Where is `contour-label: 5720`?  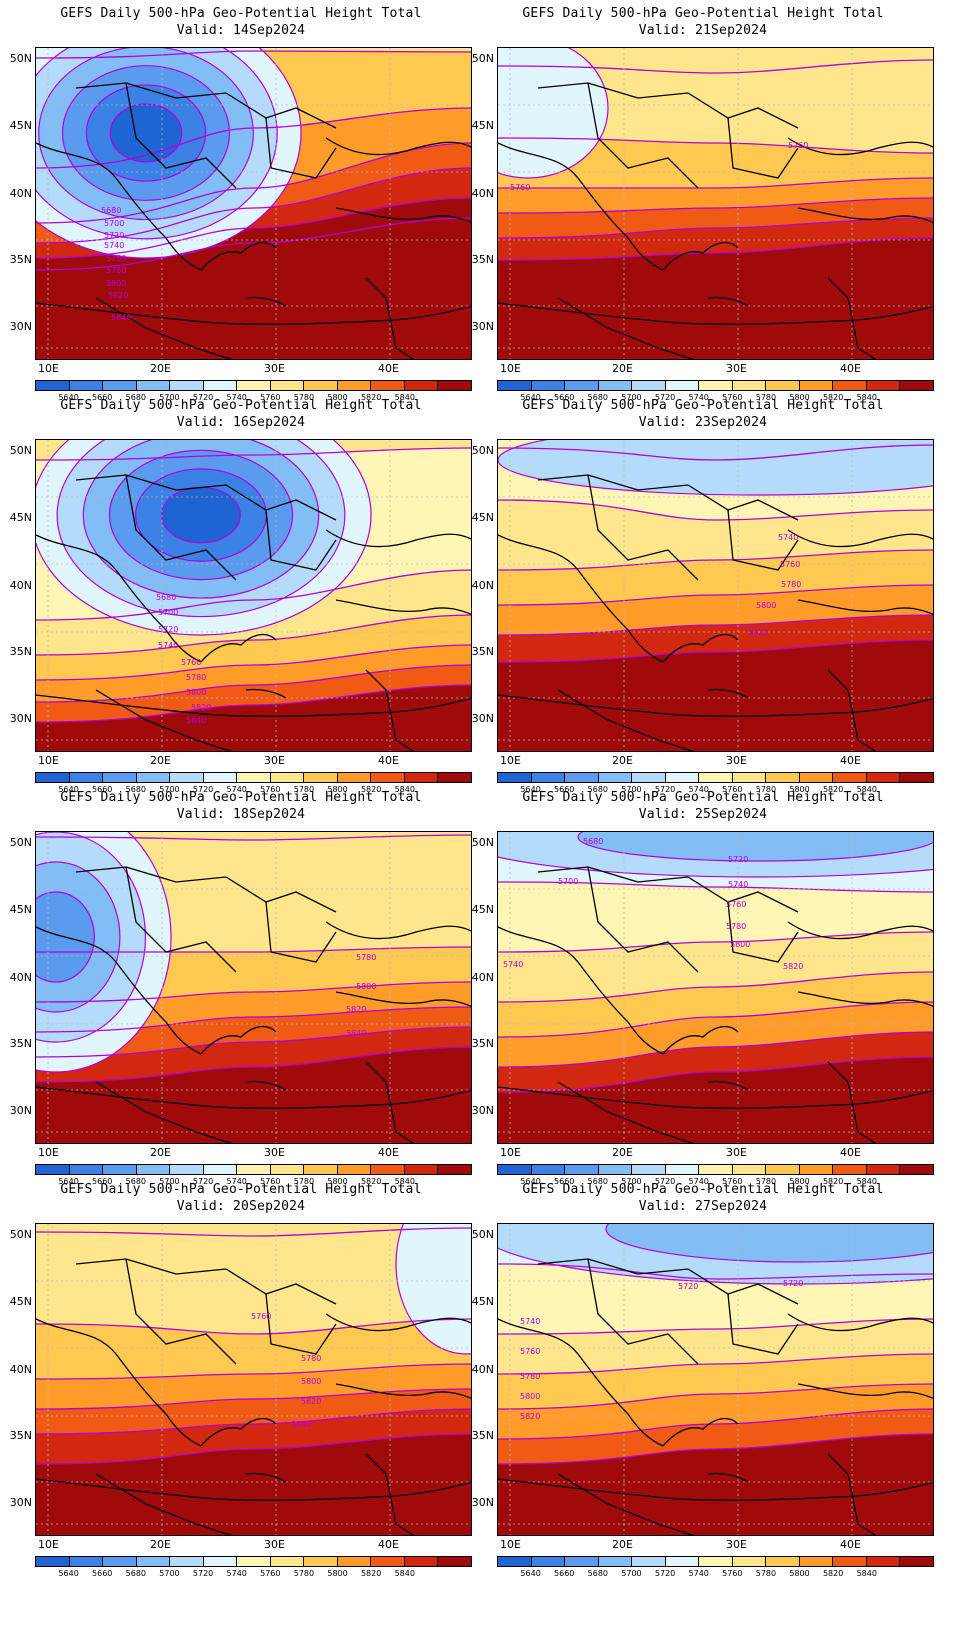
contour-label: 5720 is located at coordinates (168, 629).